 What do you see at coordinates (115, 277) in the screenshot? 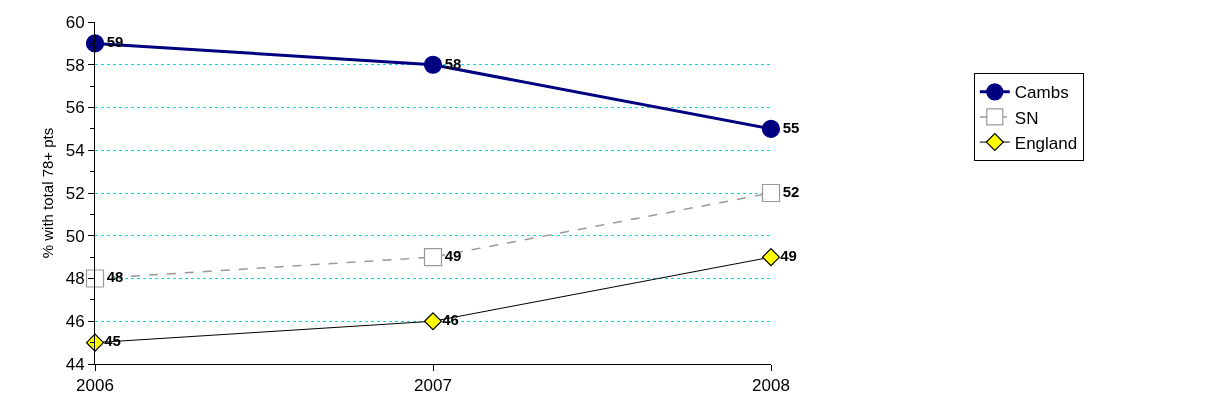
I see `data-label: 48` at bounding box center [115, 277].